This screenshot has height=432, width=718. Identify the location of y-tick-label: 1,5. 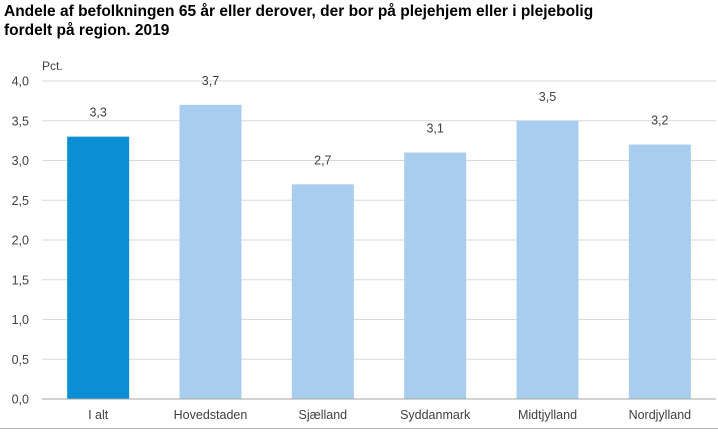
(20, 280).